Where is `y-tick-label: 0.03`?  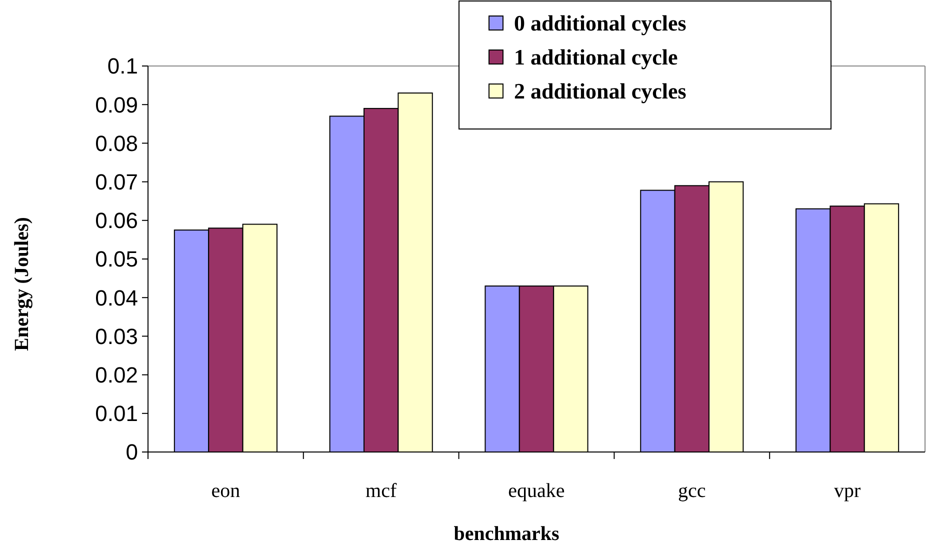
y-tick-label: 0.03 is located at coordinates (116, 336).